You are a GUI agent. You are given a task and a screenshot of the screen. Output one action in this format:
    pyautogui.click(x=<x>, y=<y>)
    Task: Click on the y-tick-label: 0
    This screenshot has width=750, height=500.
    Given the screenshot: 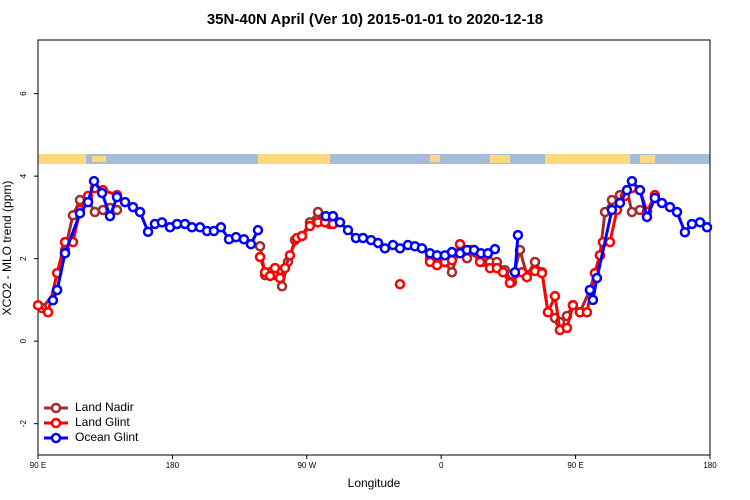 What is the action you would take?
    pyautogui.click(x=23, y=340)
    